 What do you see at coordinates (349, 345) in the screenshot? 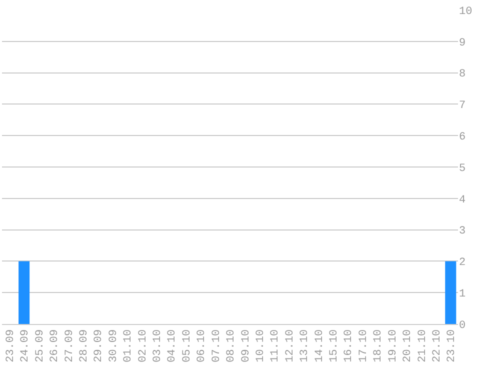
I see `x-tick-label: 16.10` at bounding box center [349, 345].